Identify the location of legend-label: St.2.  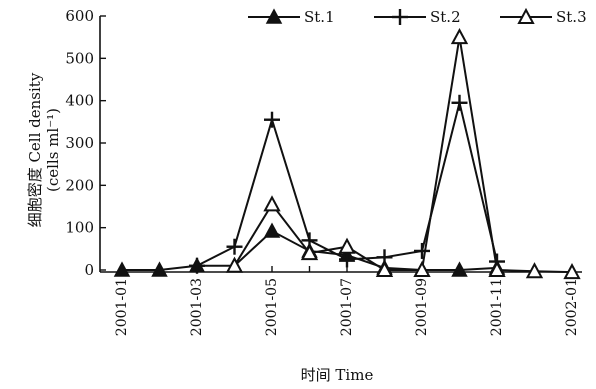
(445, 17).